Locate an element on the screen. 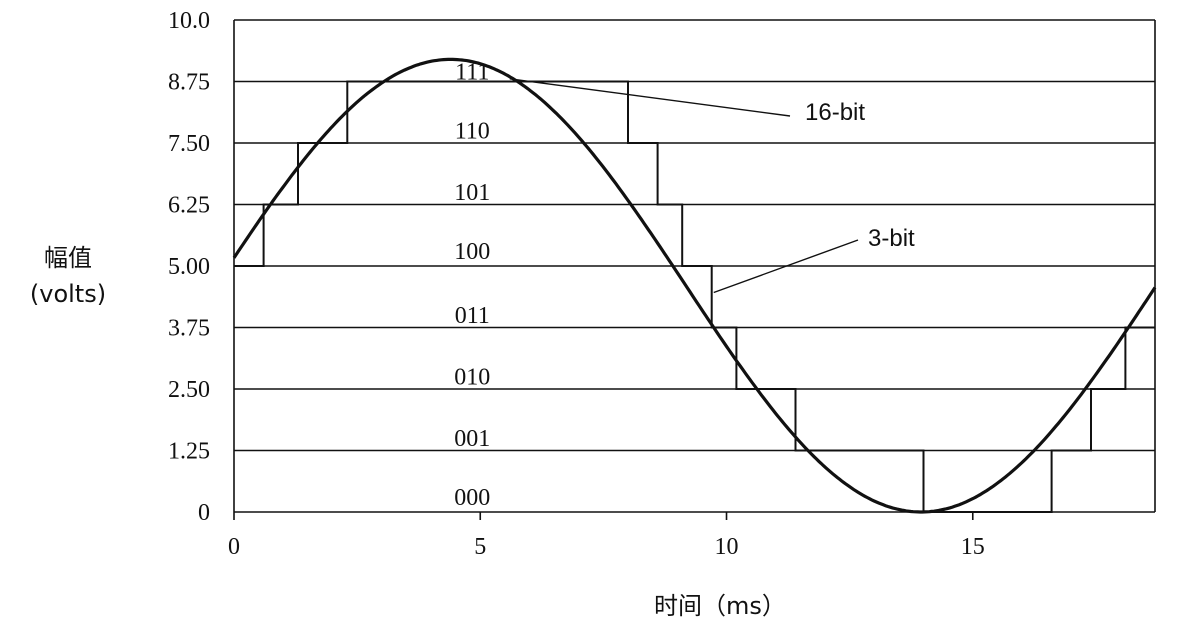 Image resolution: width=1188 pixels, height=633 pixels. x-axis-label: 时间（ms） is located at coordinates (720, 606).